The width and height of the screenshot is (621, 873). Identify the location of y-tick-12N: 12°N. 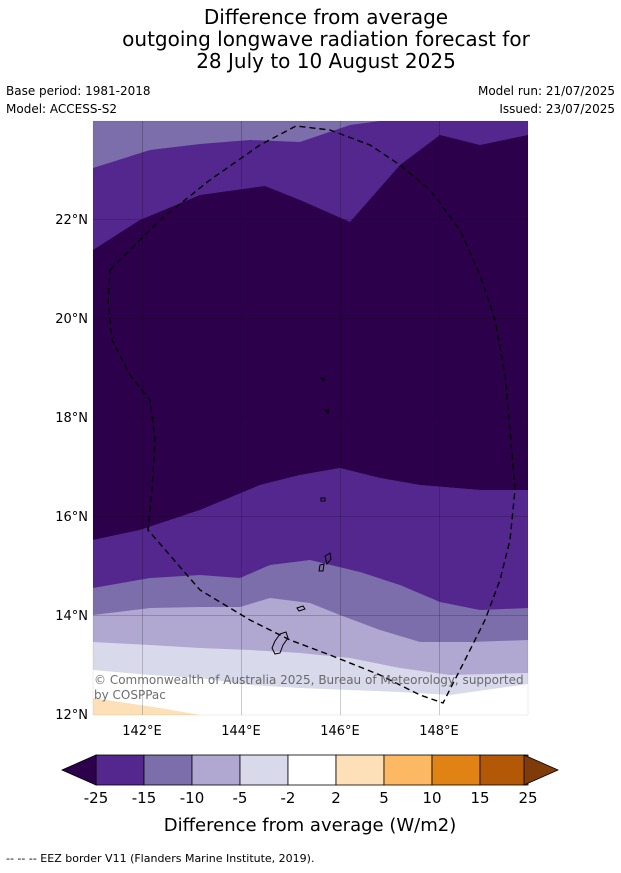
(71, 715).